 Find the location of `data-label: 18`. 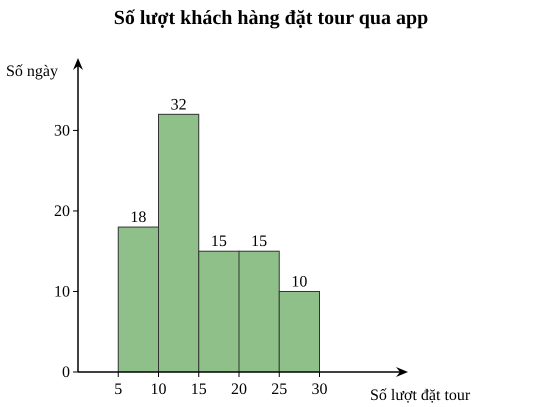

data-label: 18 is located at coordinates (138, 217).